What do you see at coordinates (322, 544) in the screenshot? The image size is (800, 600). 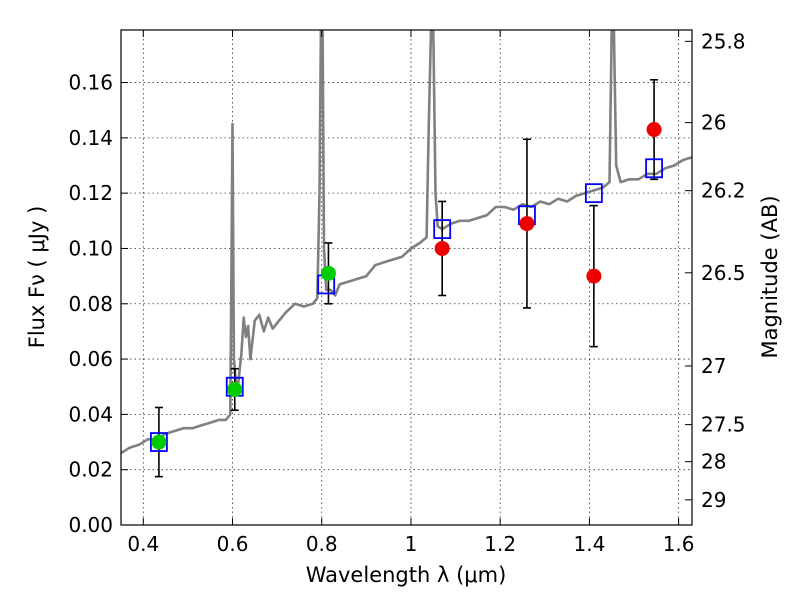 I see `x-tick-label: 0.8` at bounding box center [322, 544].